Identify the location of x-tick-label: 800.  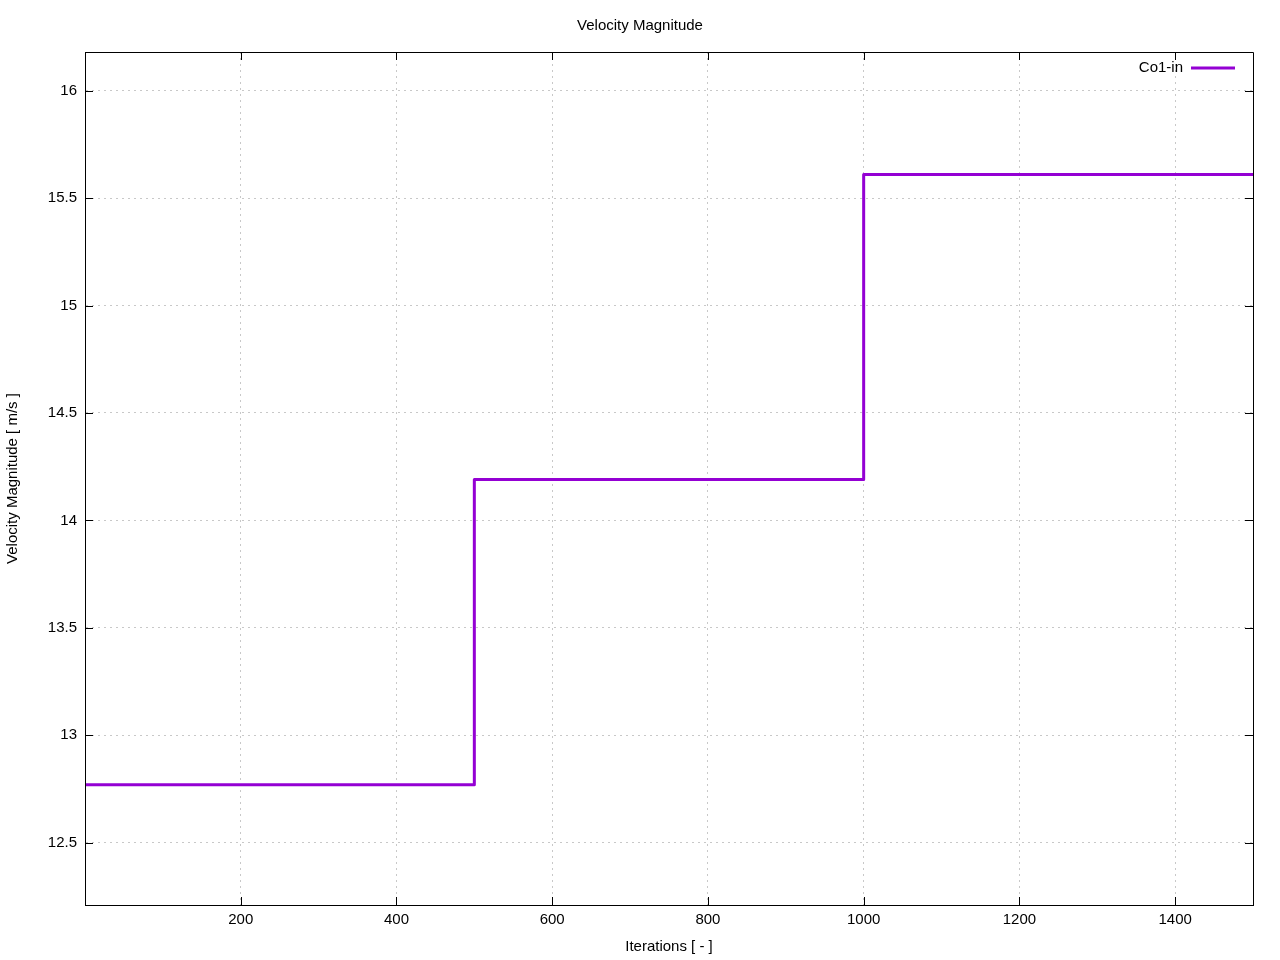
(708, 919).